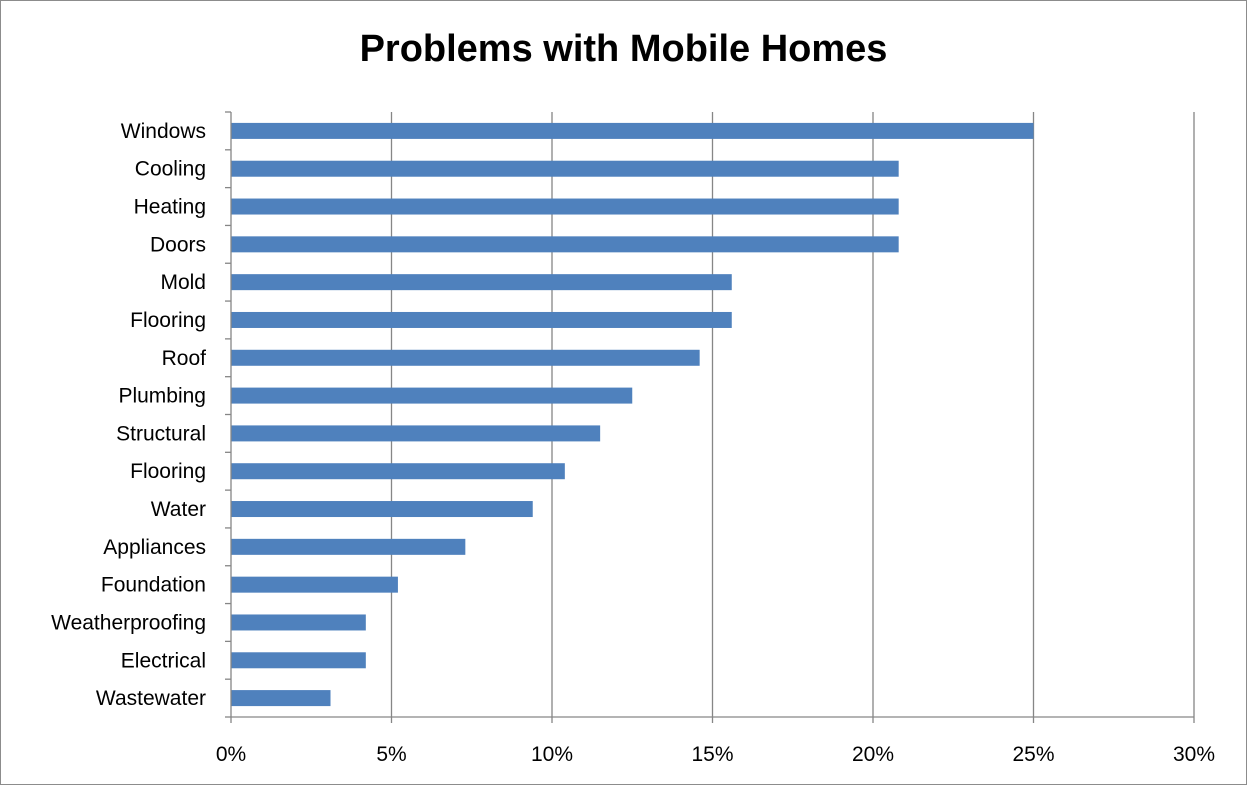  What do you see at coordinates (231, 754) in the screenshot?
I see `x-tick-label: 0%` at bounding box center [231, 754].